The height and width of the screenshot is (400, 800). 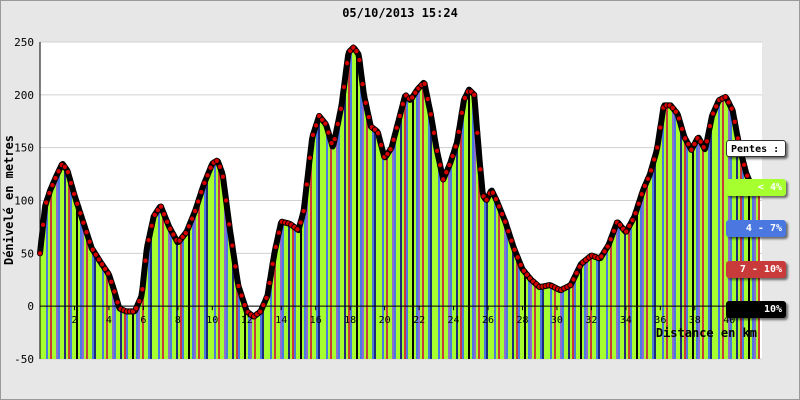 I want to click on x-tick-label: 18, so click(x=350, y=320).